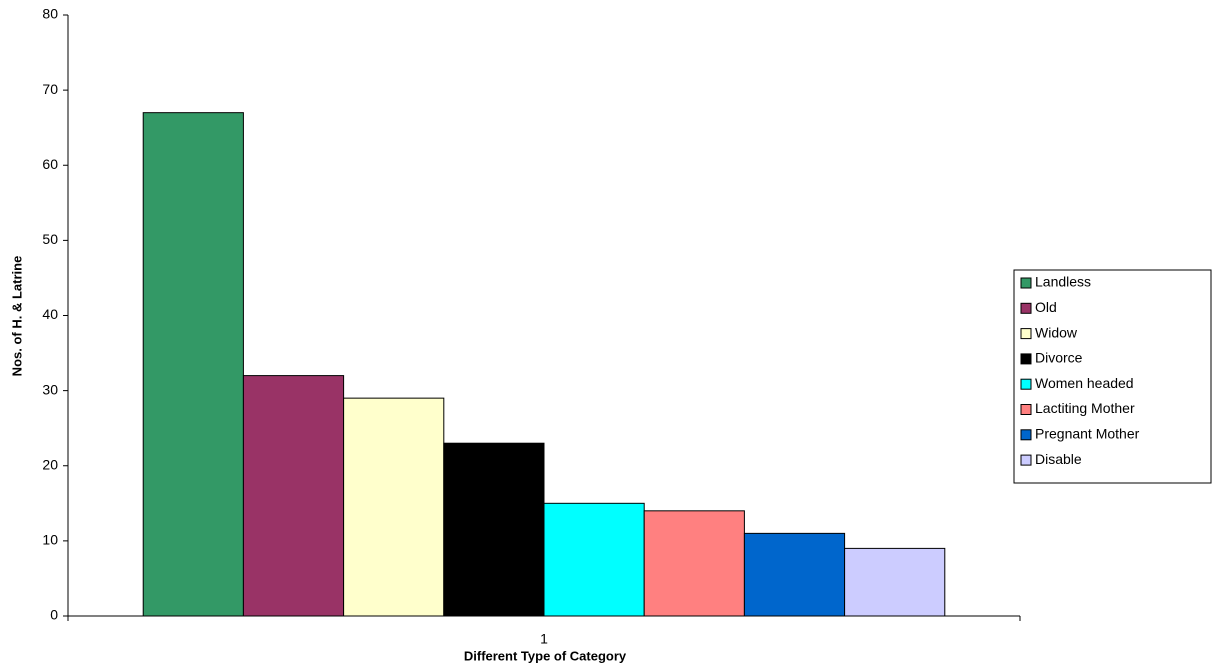 This screenshot has height=672, width=1212. I want to click on legend-label: Lactiting Mother, so click(1085, 408).